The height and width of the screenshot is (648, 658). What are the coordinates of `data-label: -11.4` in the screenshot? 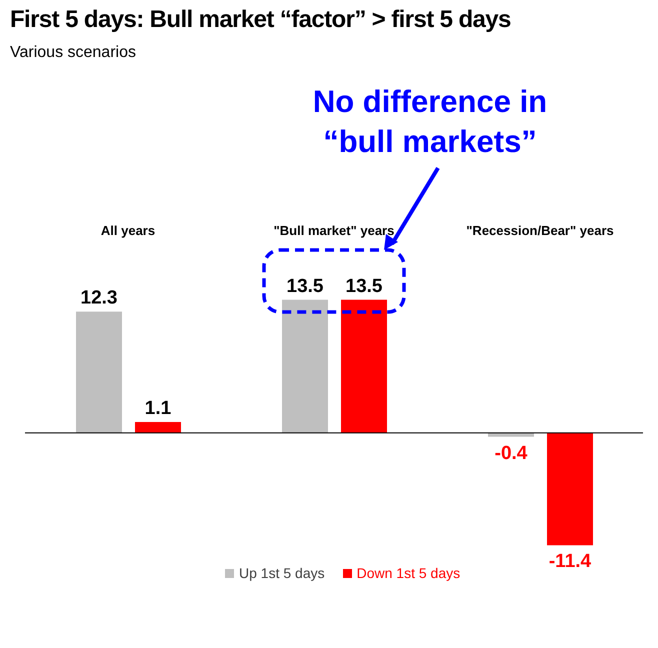 It's located at (570, 561).